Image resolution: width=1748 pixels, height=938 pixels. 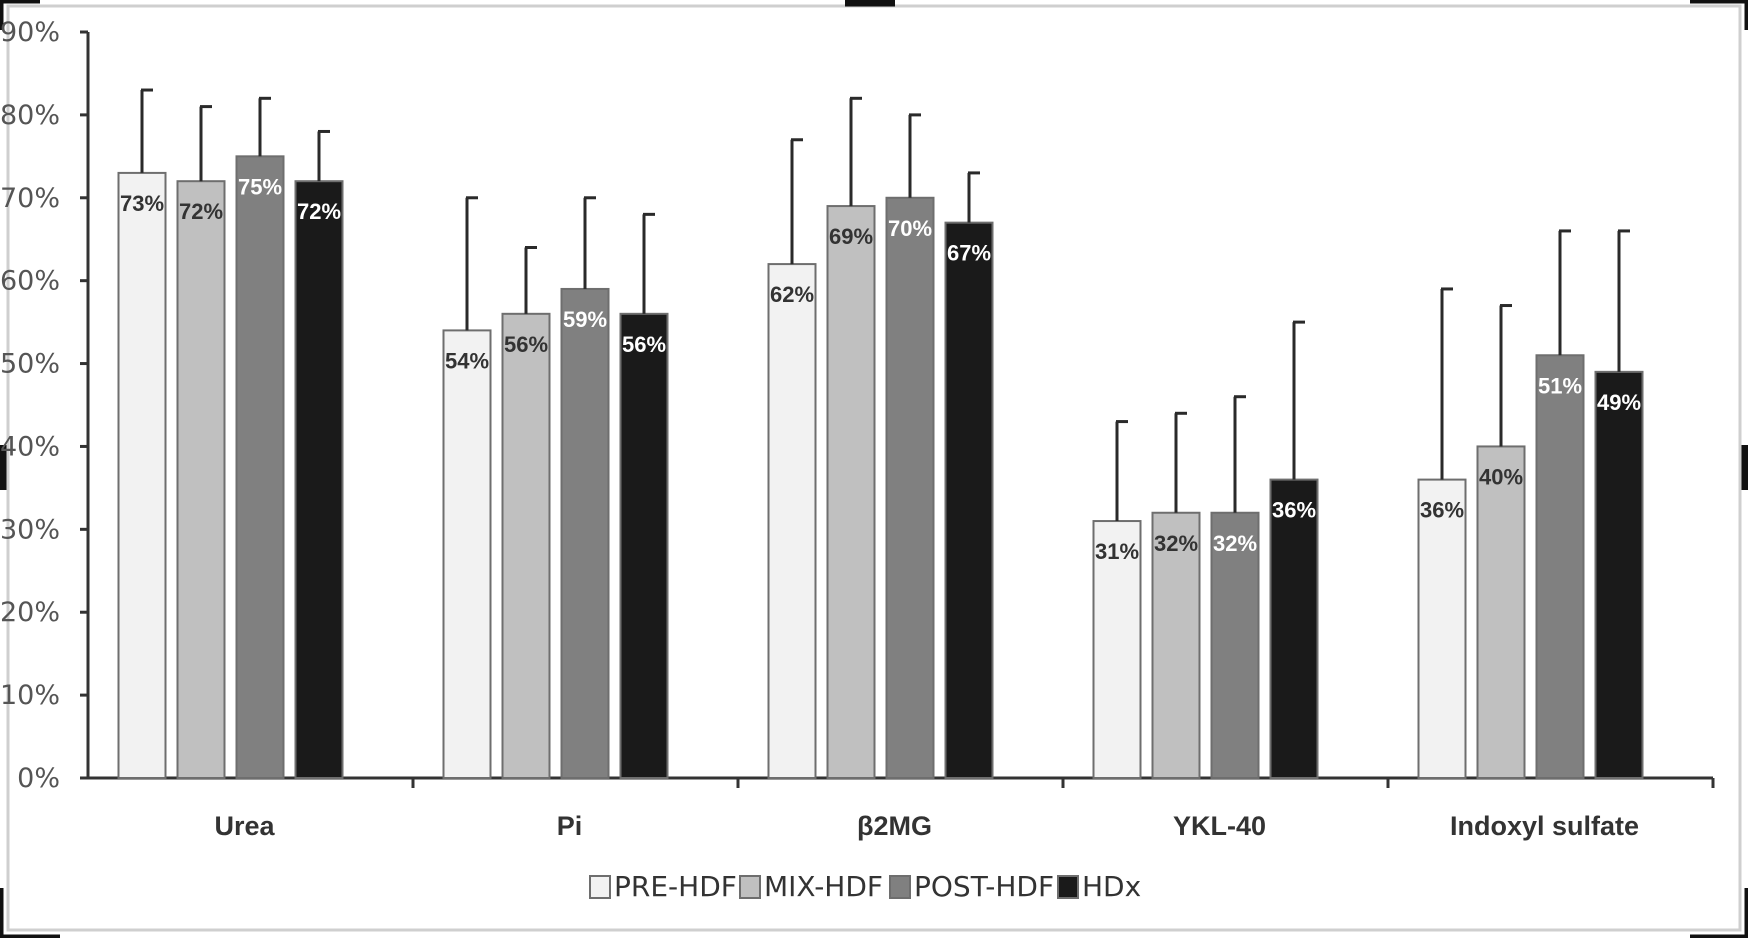 What do you see at coordinates (1117, 551) in the screenshot?
I see `data-label: 31%` at bounding box center [1117, 551].